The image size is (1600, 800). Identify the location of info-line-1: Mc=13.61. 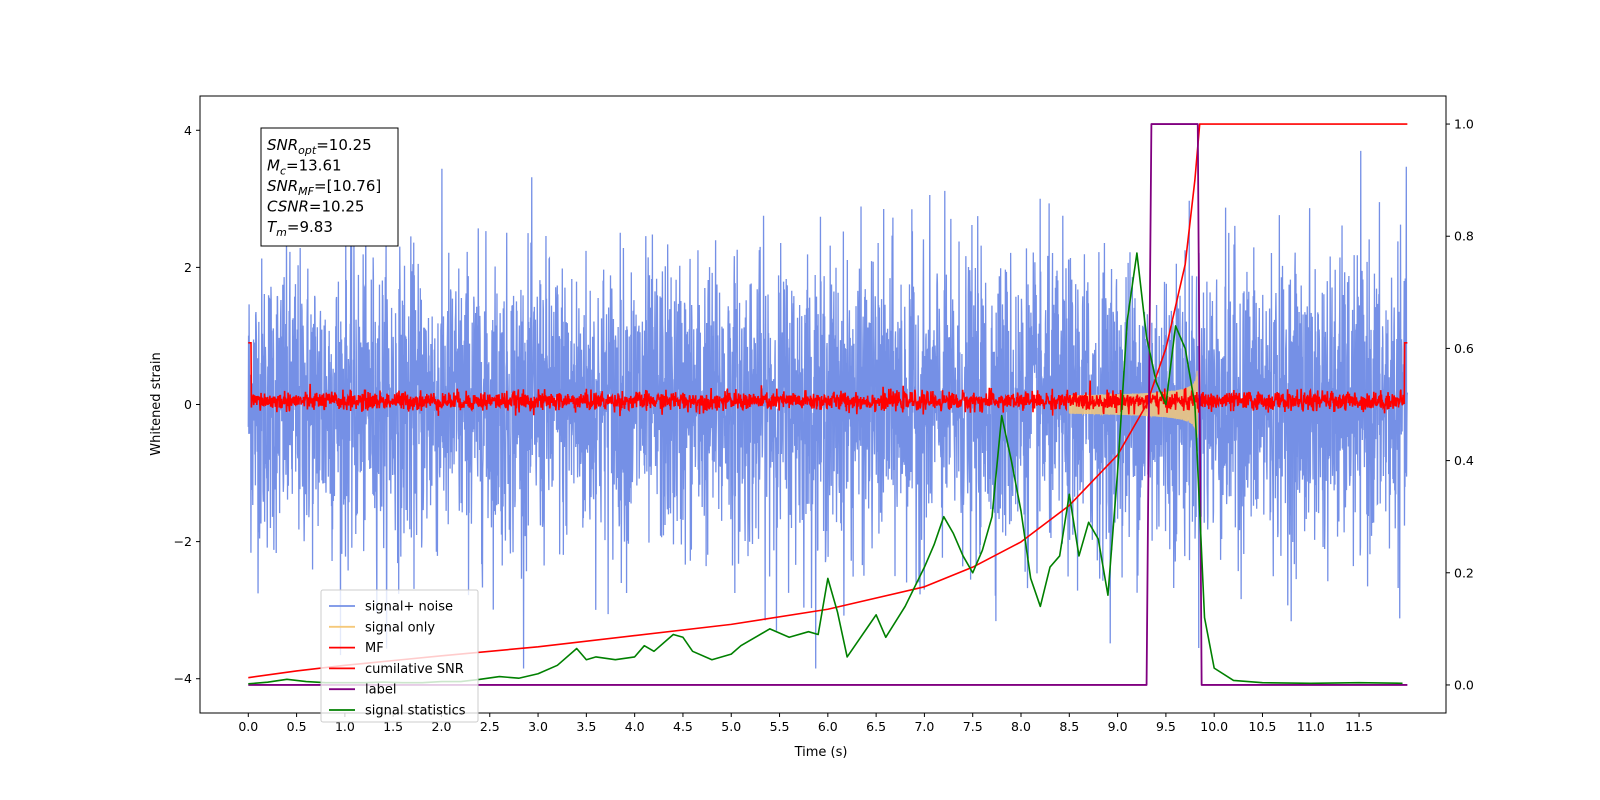
(304, 167).